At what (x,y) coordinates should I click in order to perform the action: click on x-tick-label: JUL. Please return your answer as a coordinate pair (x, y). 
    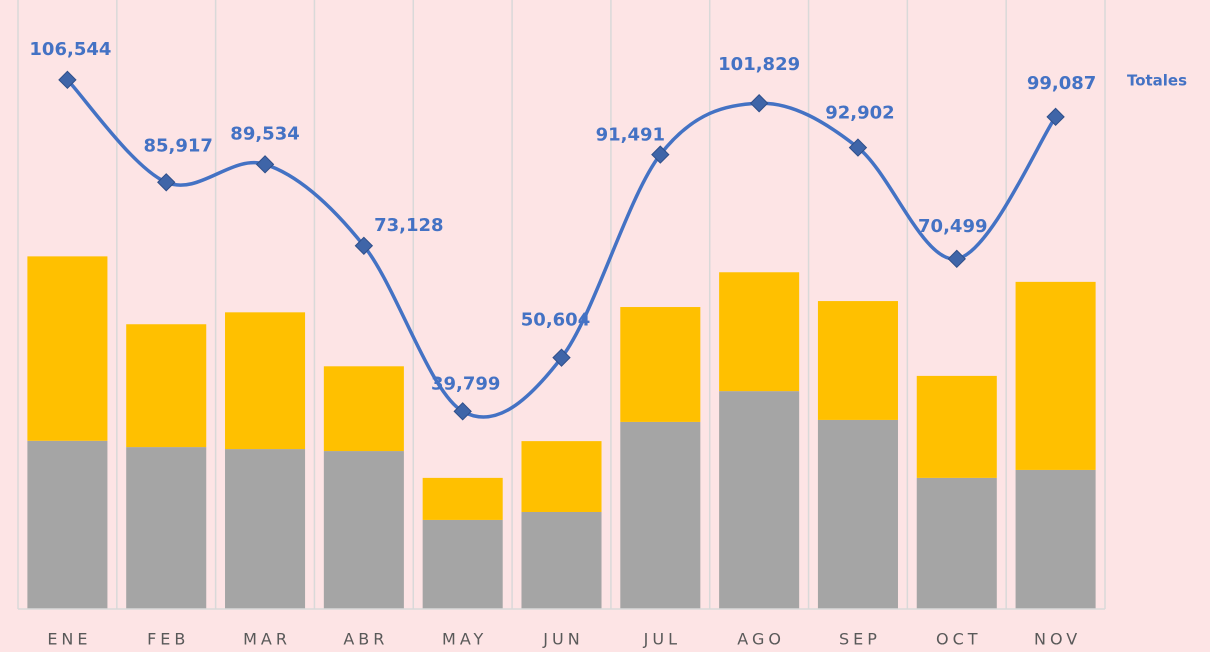
    Looking at the image, I should click on (662, 639).